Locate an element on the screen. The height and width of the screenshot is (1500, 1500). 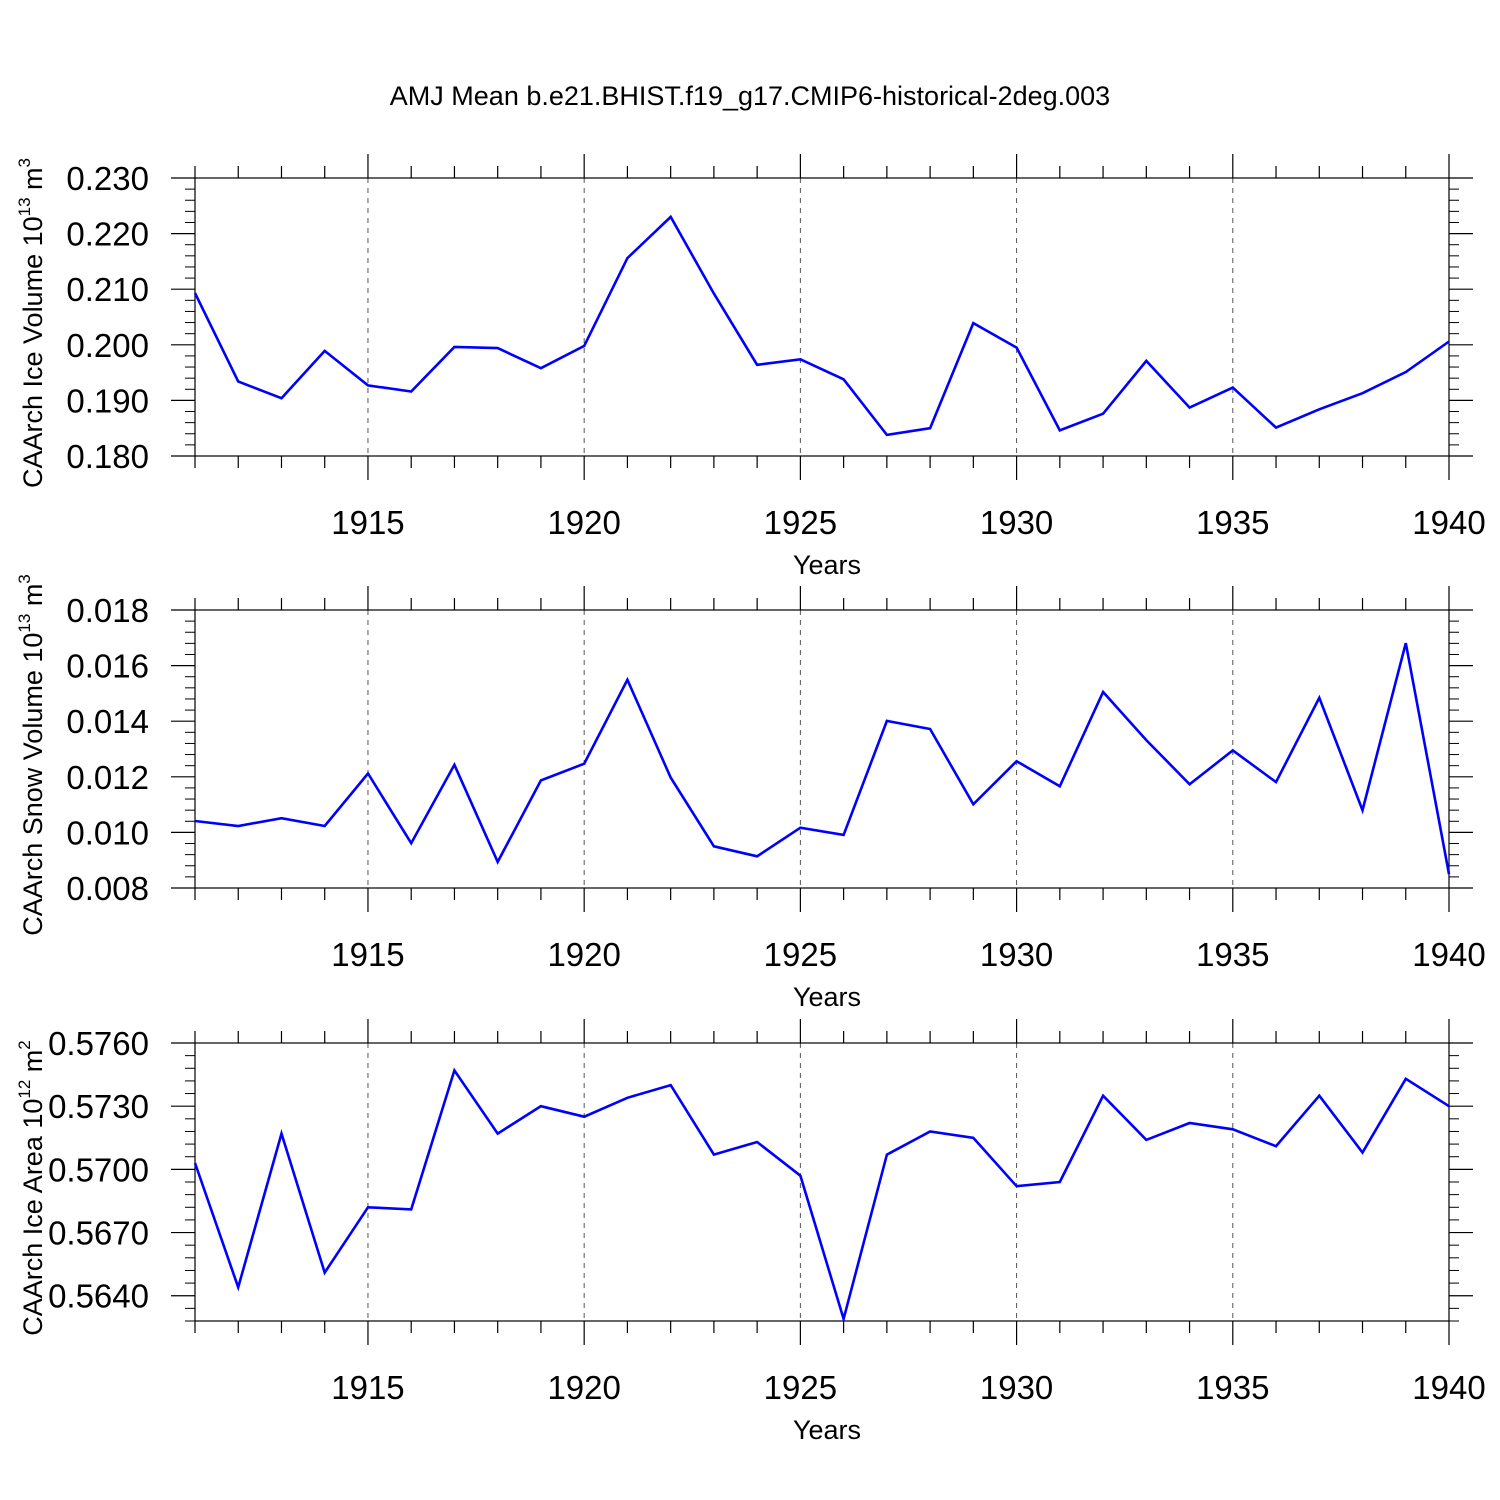
y-tick-label: 0.5700 is located at coordinates (98, 1169).